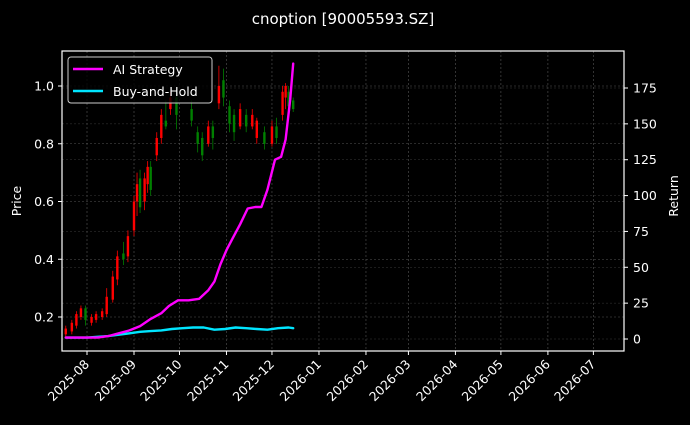 This screenshot has width=690, height=425. I want to click on y-tick-label-return: 0, so click(637, 339).